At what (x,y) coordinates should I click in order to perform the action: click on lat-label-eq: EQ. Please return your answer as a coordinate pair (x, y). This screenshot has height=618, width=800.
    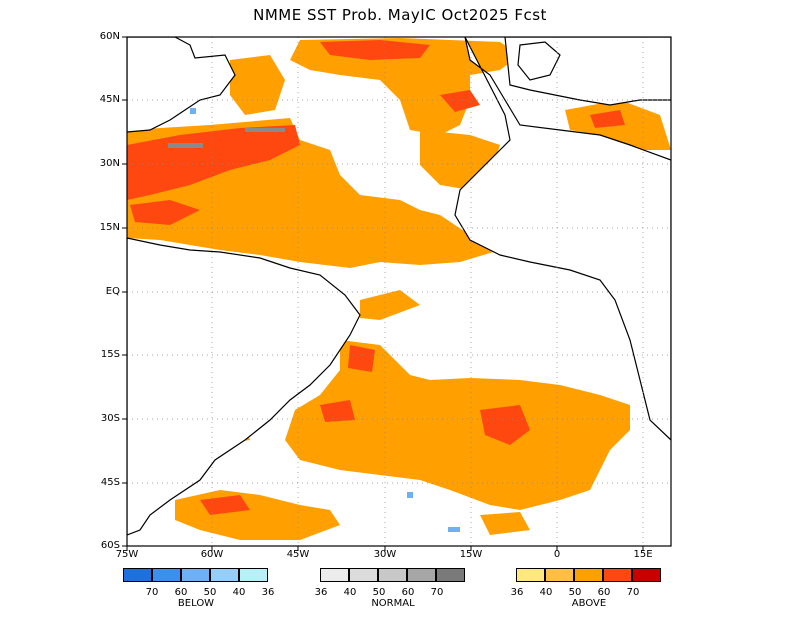
    Looking at the image, I should click on (112, 291).